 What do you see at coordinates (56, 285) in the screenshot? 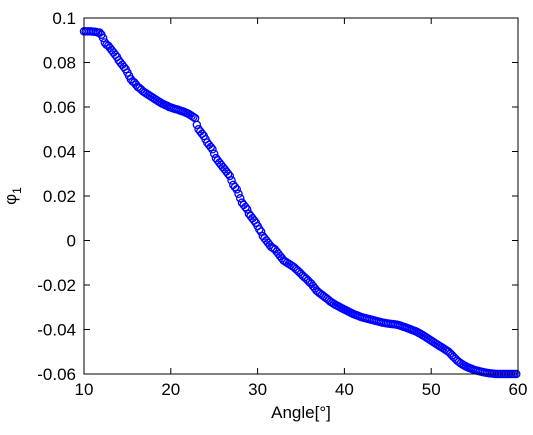
I see `y-tick-label: -0.02` at bounding box center [56, 285].